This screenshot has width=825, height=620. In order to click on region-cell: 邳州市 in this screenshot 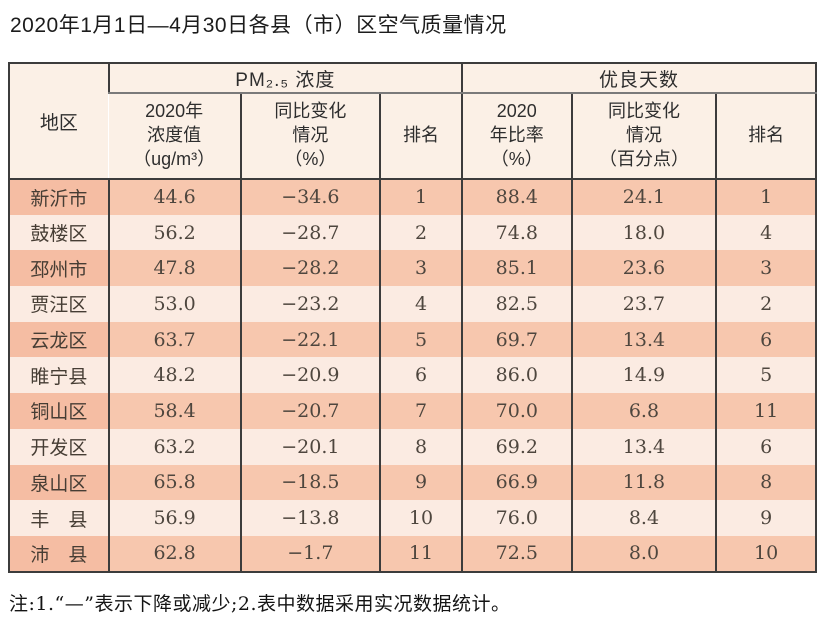, I will do `click(59, 268)`.